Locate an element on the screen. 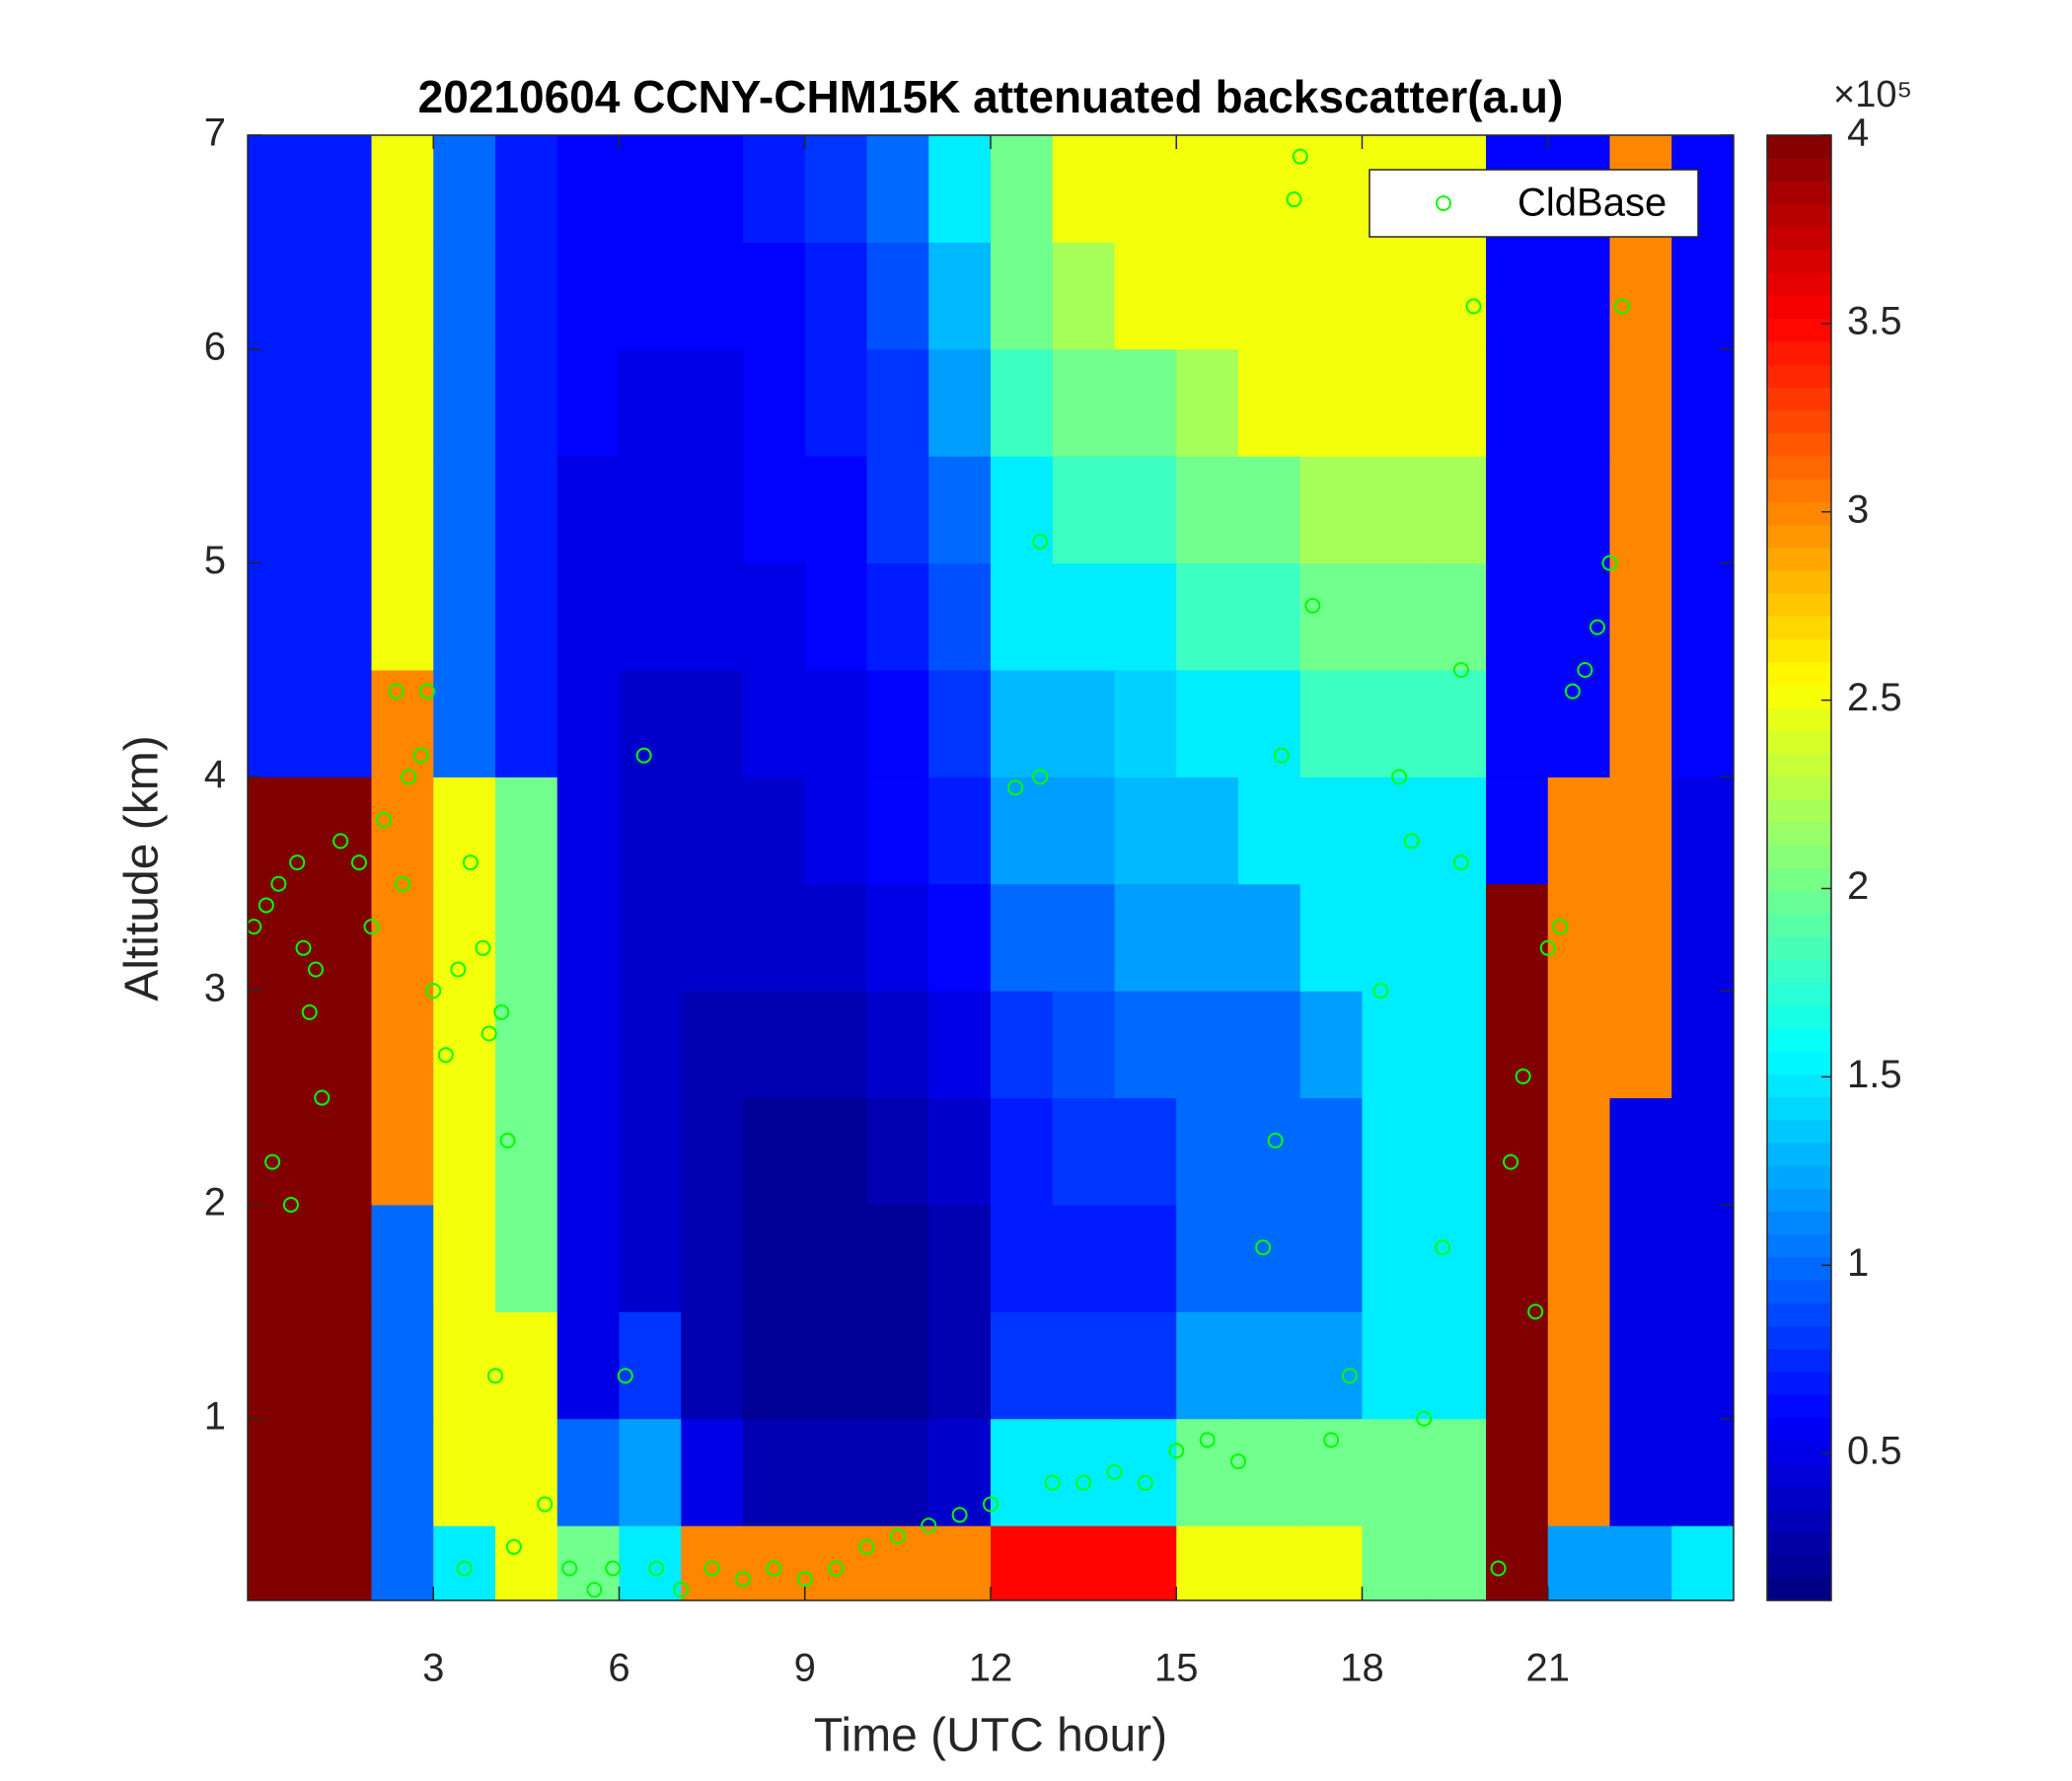 The width and height of the screenshot is (2072, 1781). colorbar-multiplier: ×10⁵ is located at coordinates (1873, 94).